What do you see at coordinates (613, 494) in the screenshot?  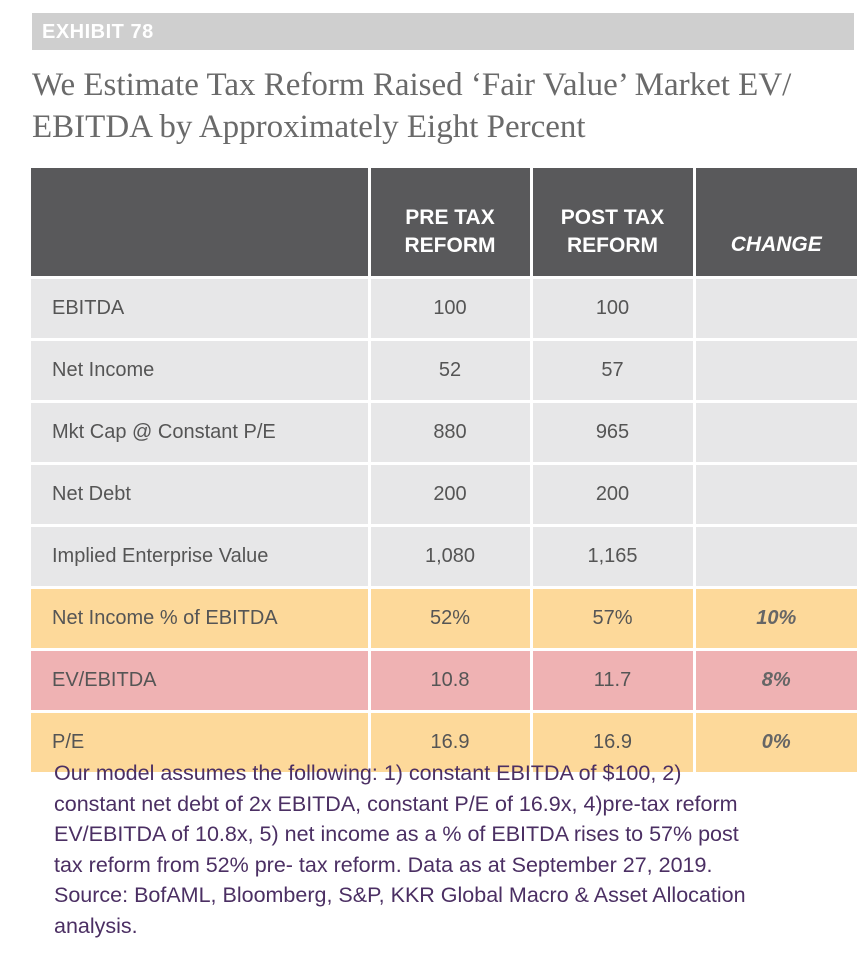 I see `post-value: 200` at bounding box center [613, 494].